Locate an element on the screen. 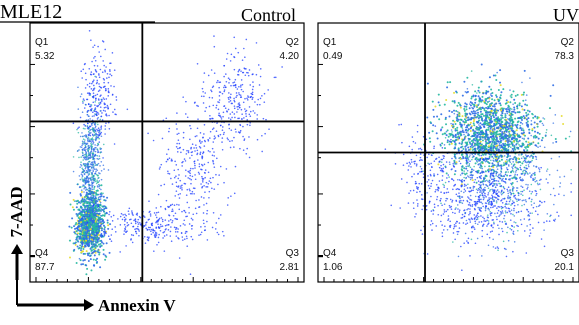 This screenshot has height=325, width=579. quadrant-q4-label: Q4 is located at coordinates (42, 253).